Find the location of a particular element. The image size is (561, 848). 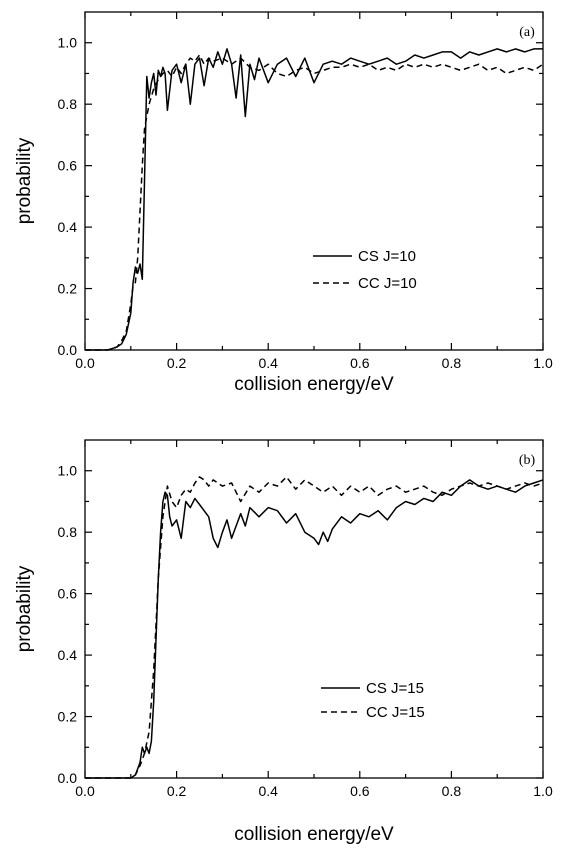

legend-item: CS J=10 is located at coordinates (364, 256).